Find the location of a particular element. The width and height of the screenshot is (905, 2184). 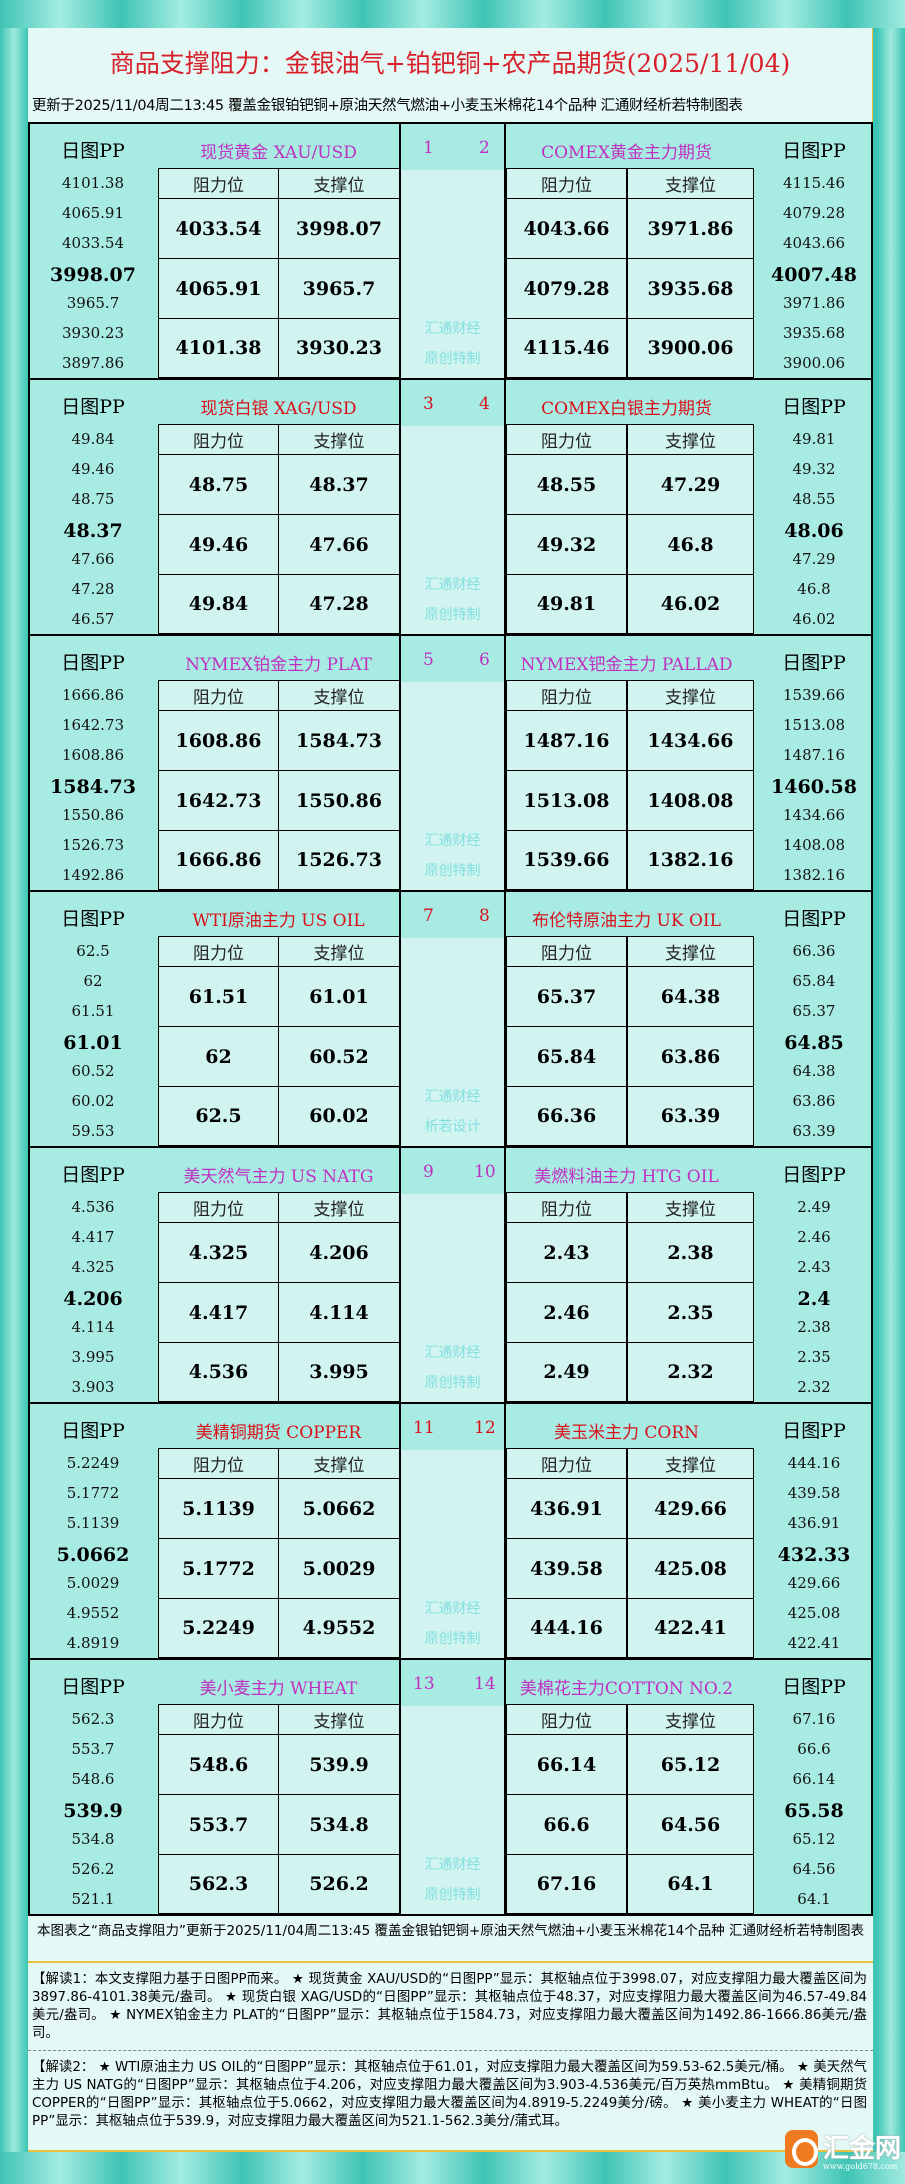

support-value: 3971.86 is located at coordinates (690, 228).